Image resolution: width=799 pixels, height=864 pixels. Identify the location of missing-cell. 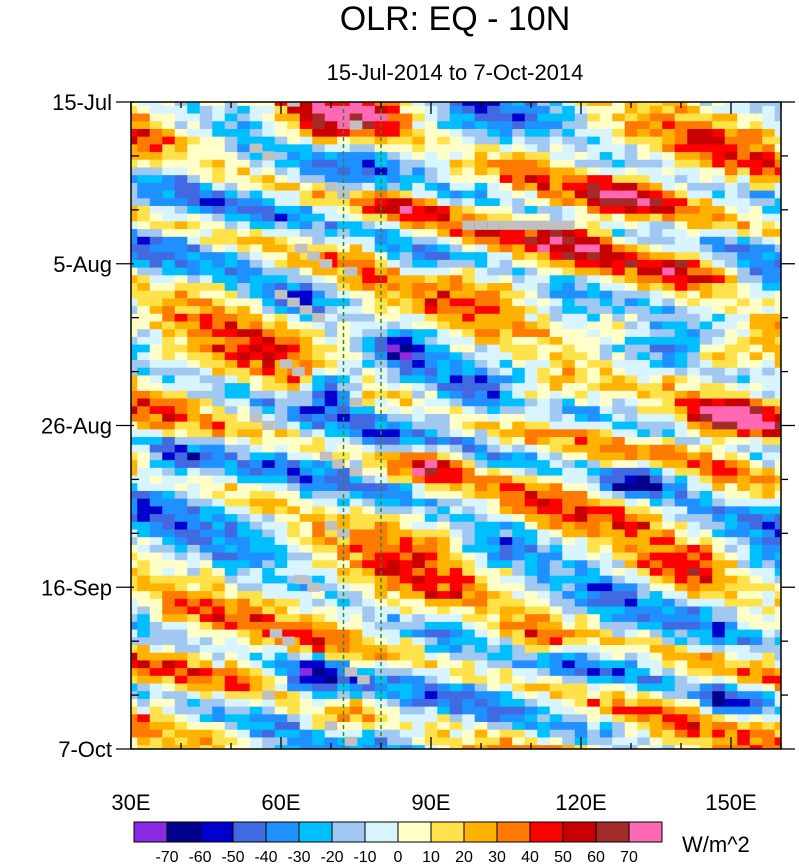
(331, 187).